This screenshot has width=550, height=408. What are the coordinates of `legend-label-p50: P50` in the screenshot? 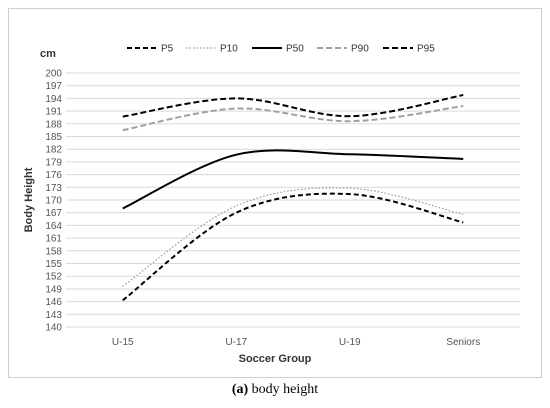 It's located at (295, 49).